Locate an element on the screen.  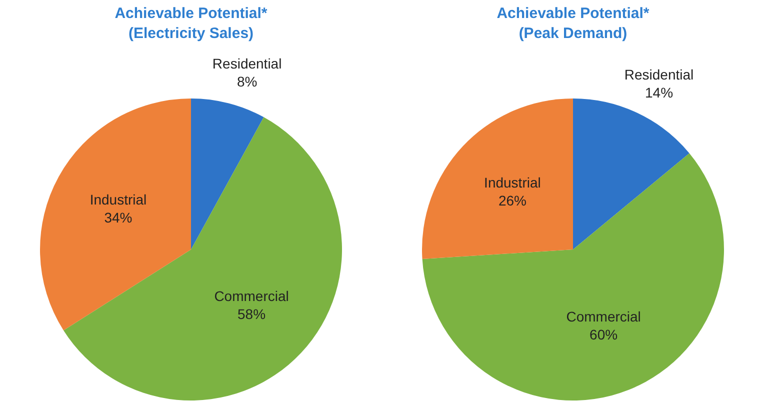
data-label: 14% is located at coordinates (659, 92).